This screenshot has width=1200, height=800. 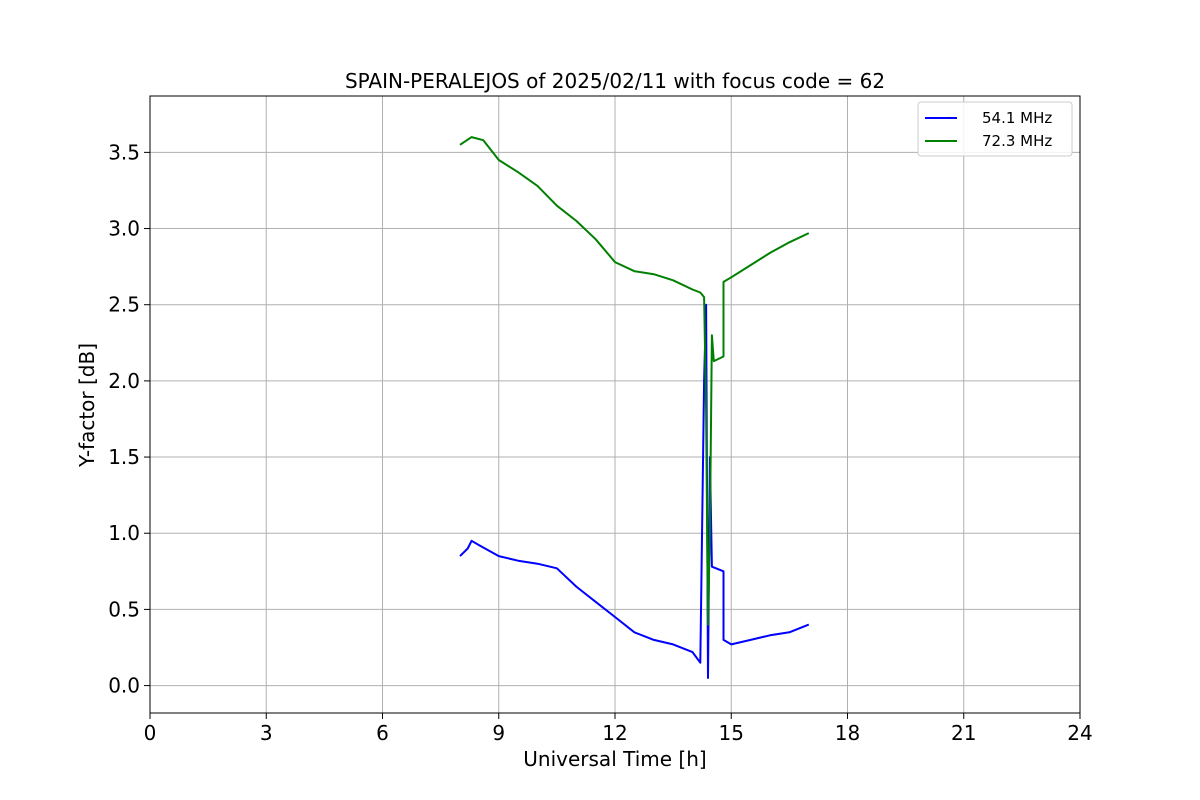 What do you see at coordinates (150, 733) in the screenshot?
I see `x-tick-label: 0` at bounding box center [150, 733].